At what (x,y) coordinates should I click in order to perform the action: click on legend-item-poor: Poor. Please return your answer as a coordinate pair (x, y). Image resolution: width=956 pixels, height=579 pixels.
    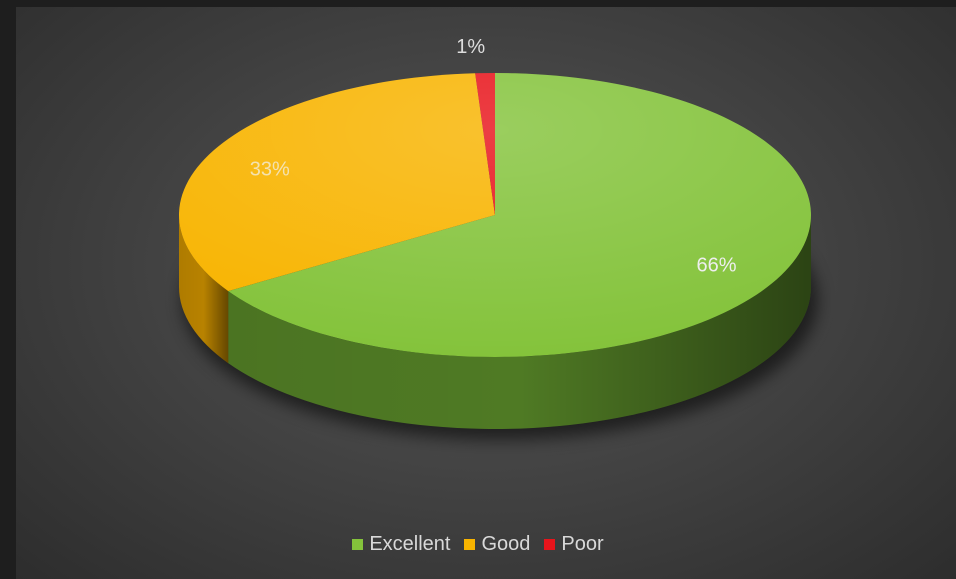
    Looking at the image, I should click on (574, 544).